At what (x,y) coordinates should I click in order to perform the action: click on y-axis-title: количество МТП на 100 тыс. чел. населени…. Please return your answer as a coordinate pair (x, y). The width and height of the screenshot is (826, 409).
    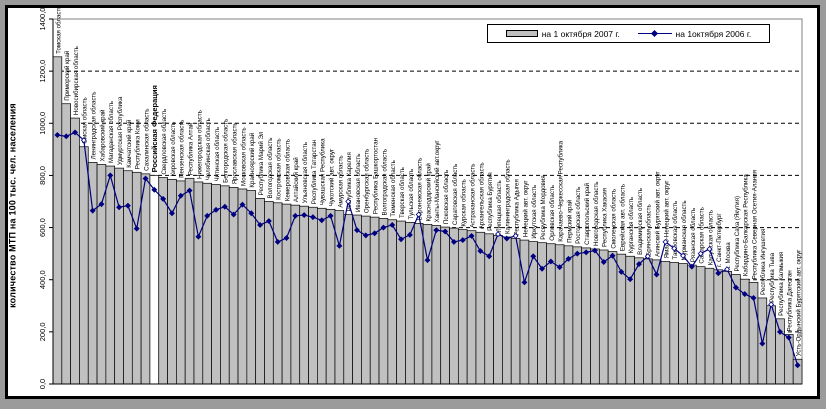
    Looking at the image, I should click on (12, 205).